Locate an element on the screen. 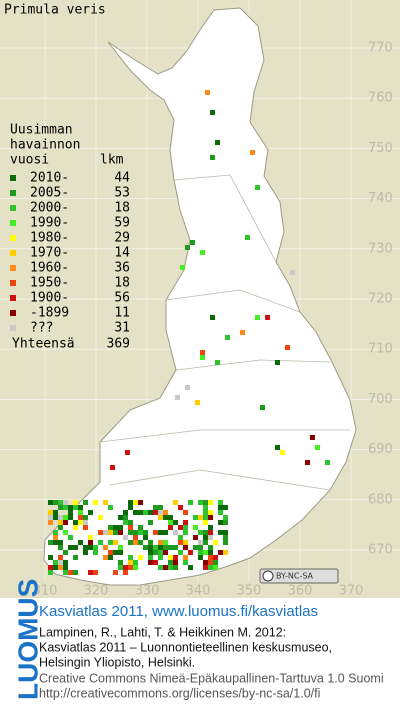  legend-header: vuosi is located at coordinates (29, 160).